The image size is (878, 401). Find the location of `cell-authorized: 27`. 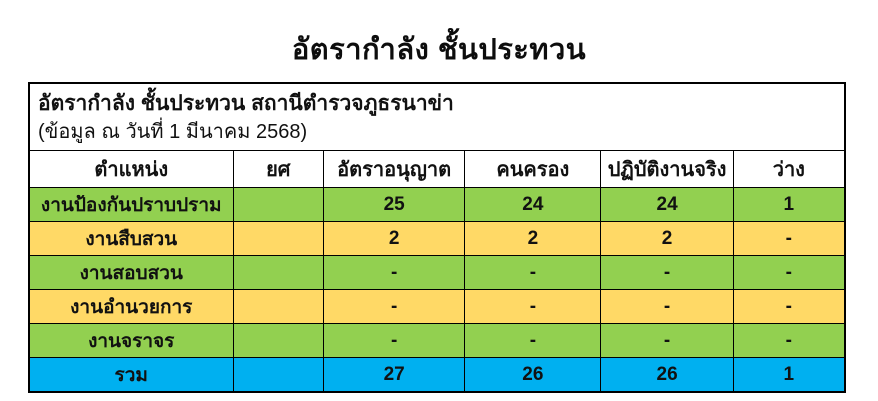

cell-authorized: 27 is located at coordinates (394, 375).